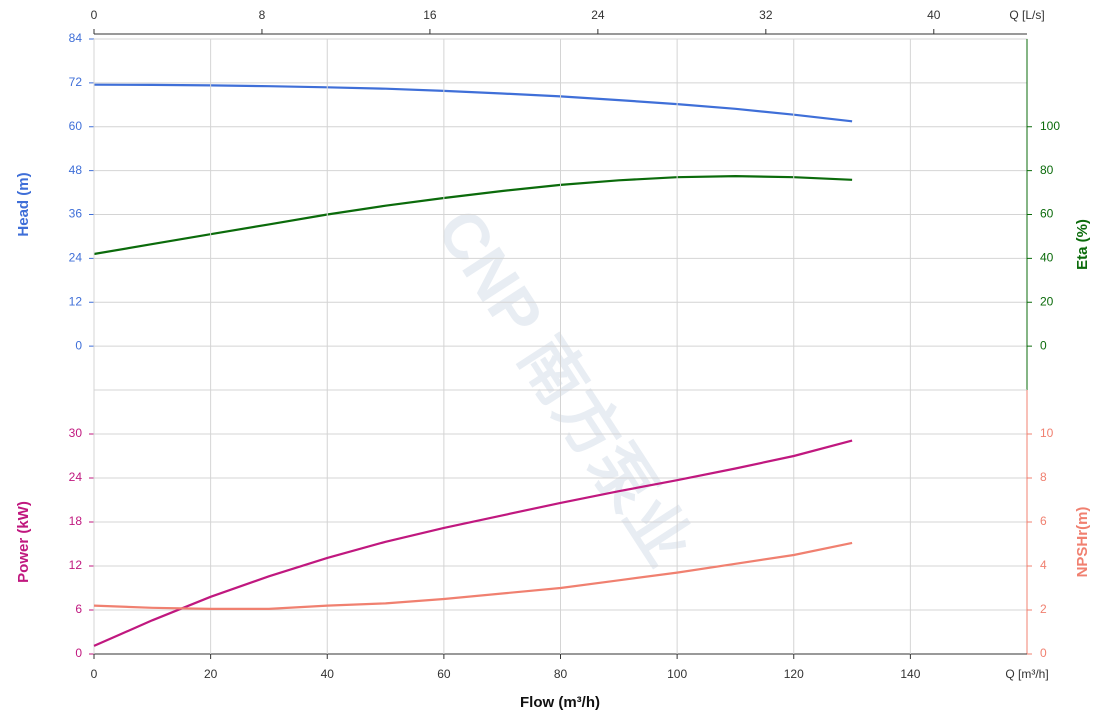 Image resolution: width=1120 pixels, height=718 pixels. What do you see at coordinates (1047, 214) in the screenshot?
I see `y2-tick-label: 60` at bounding box center [1047, 214].